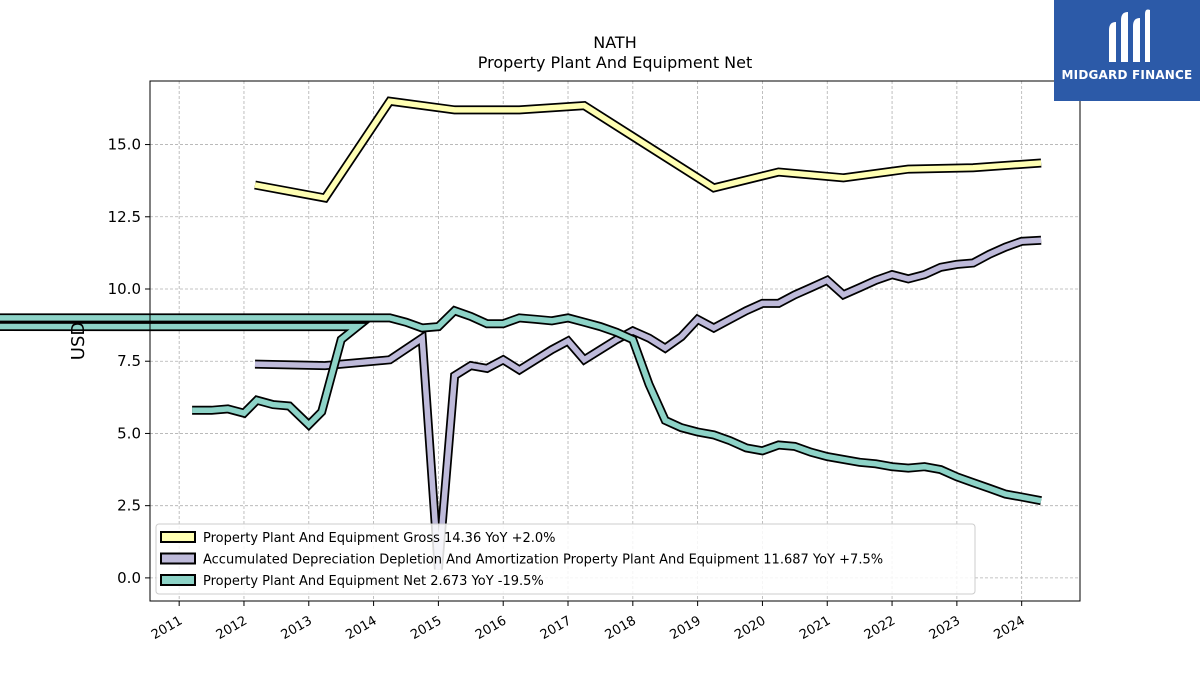  What do you see at coordinates (129, 433) in the screenshot?
I see `y-tick-label: 5.0` at bounding box center [129, 433].